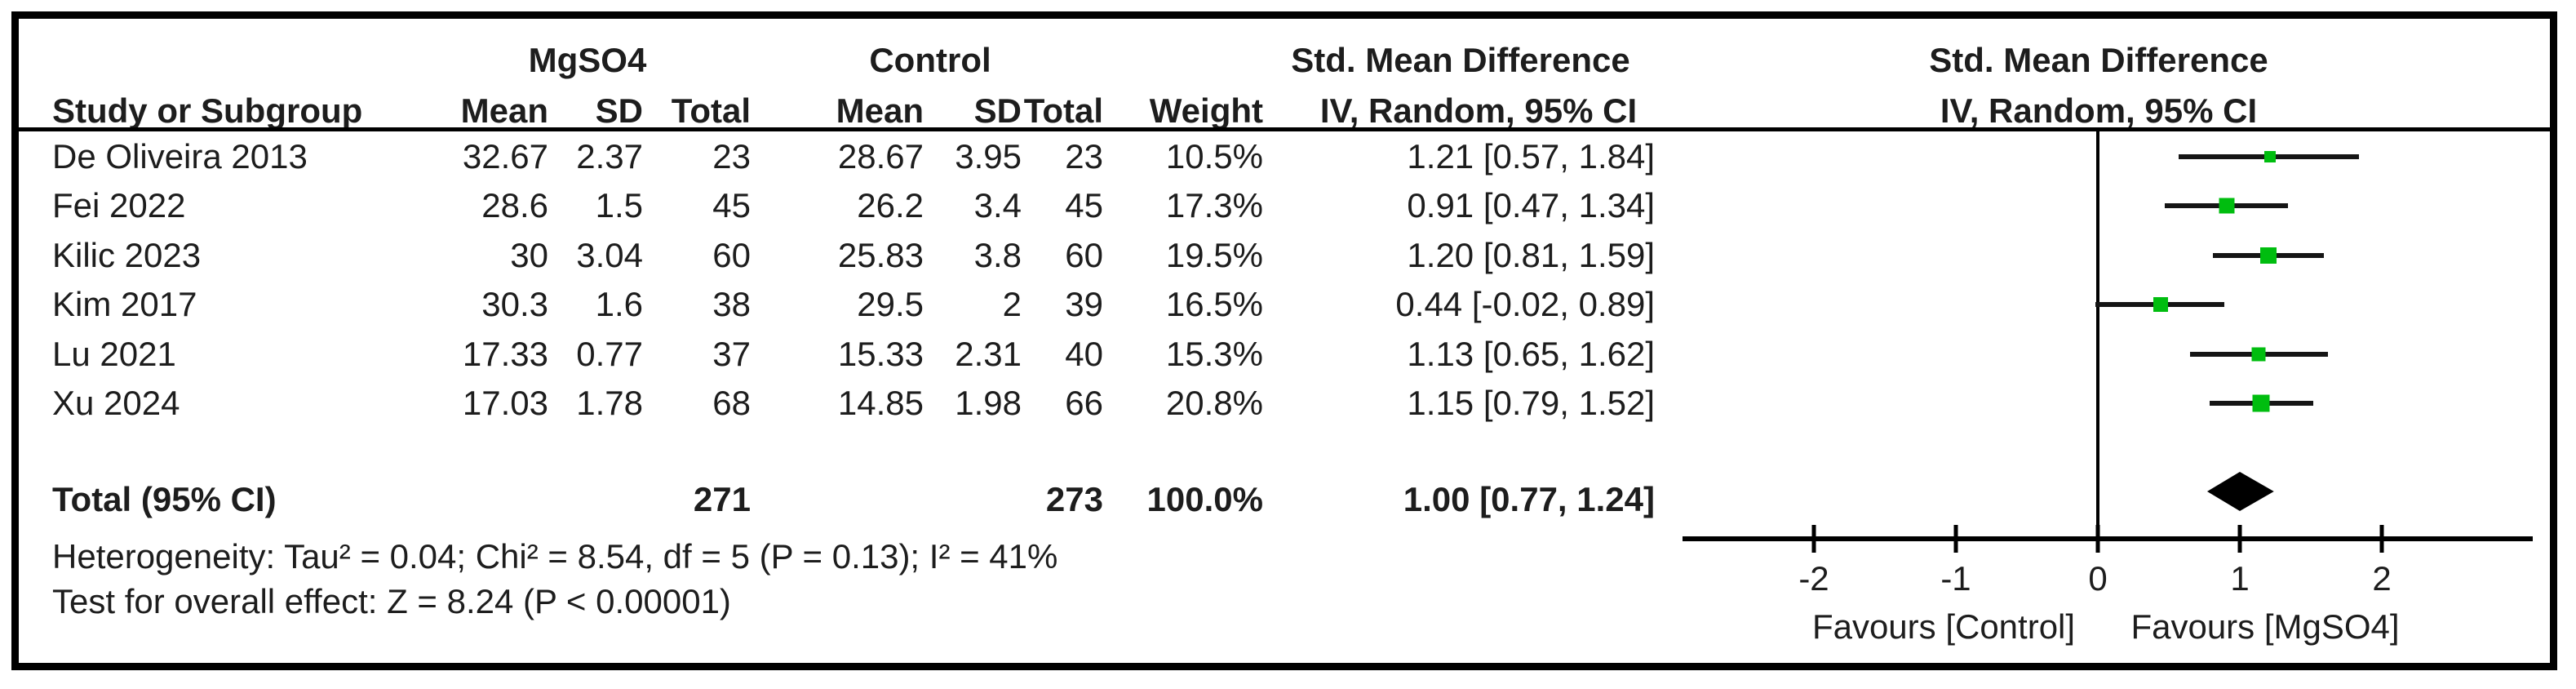 This screenshot has height=689, width=2576. What do you see at coordinates (1214, 255) in the screenshot?
I see `study-weight: 19.5%` at bounding box center [1214, 255].